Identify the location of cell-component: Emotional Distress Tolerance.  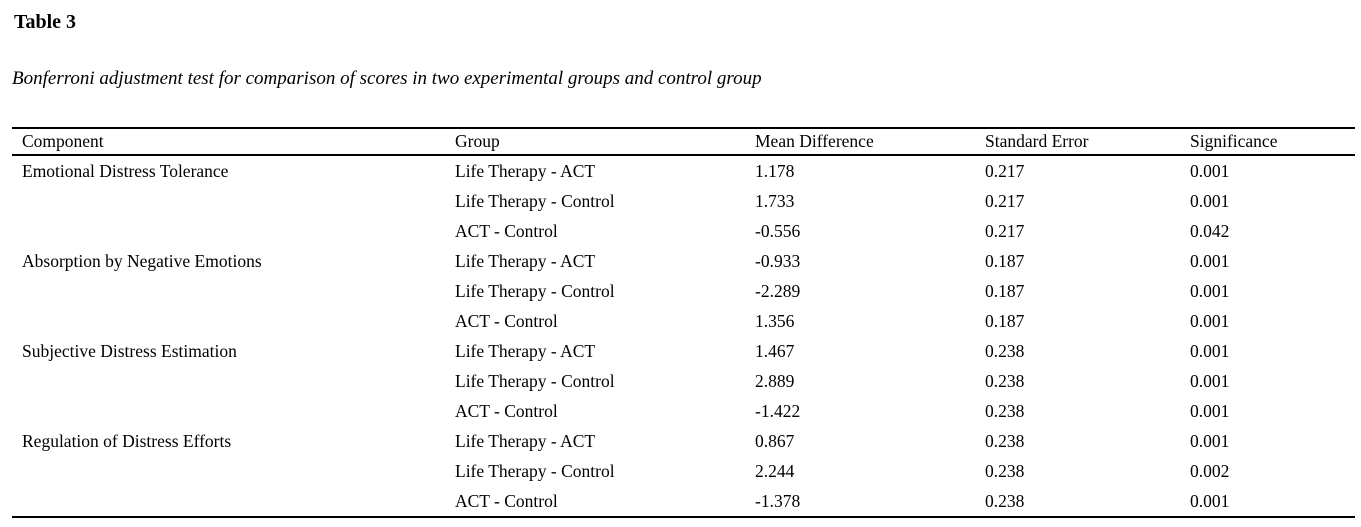
(125, 170).